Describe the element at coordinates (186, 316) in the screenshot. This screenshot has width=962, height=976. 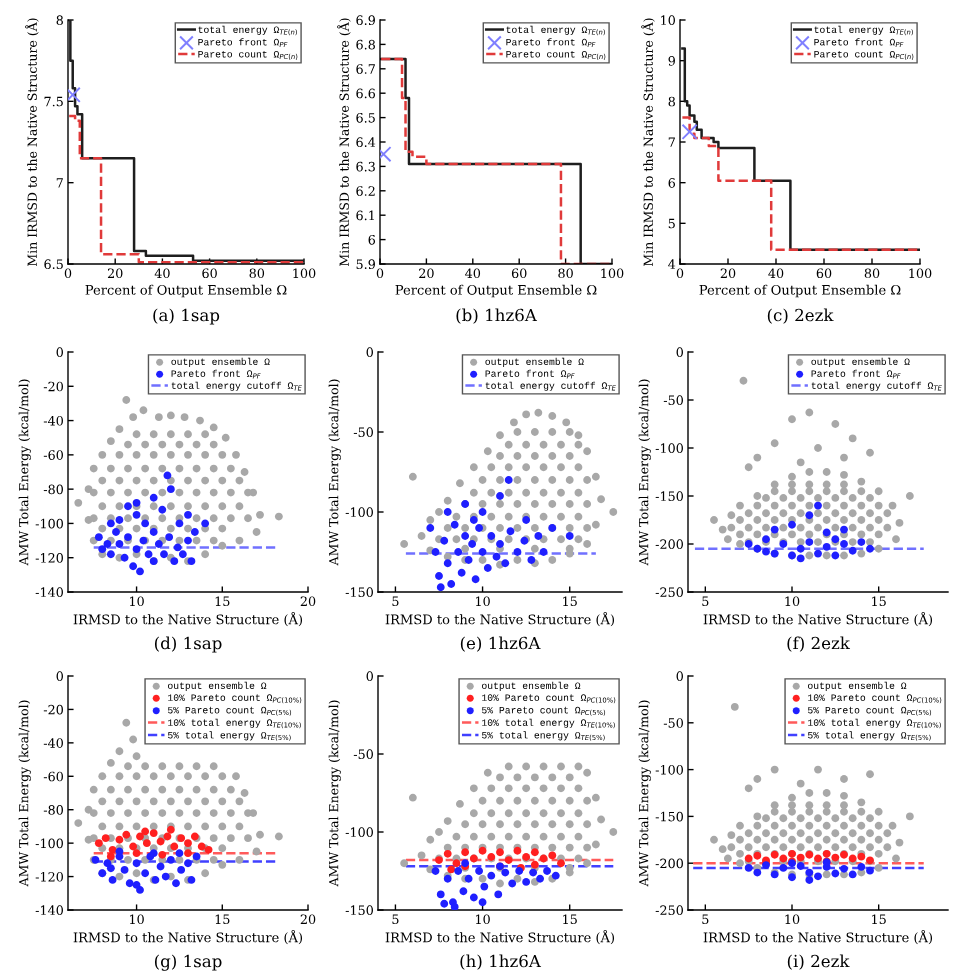
I see `text: (a) 1sap` at that location.